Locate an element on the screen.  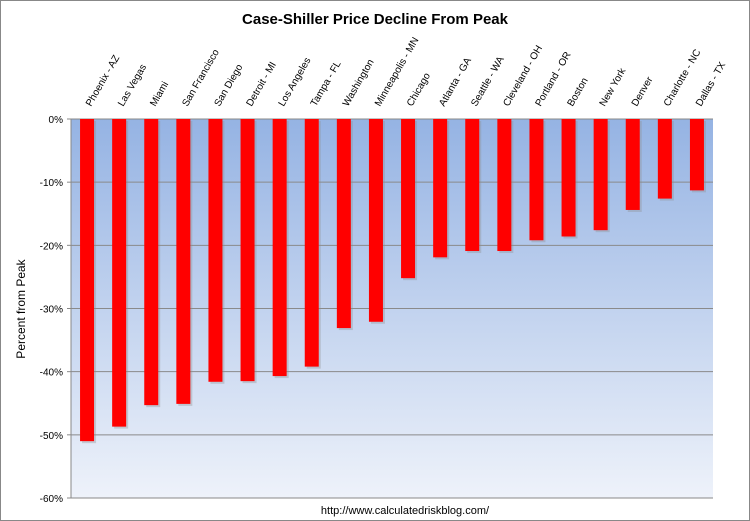
x-category-label: Boston is located at coordinates (578, 92).